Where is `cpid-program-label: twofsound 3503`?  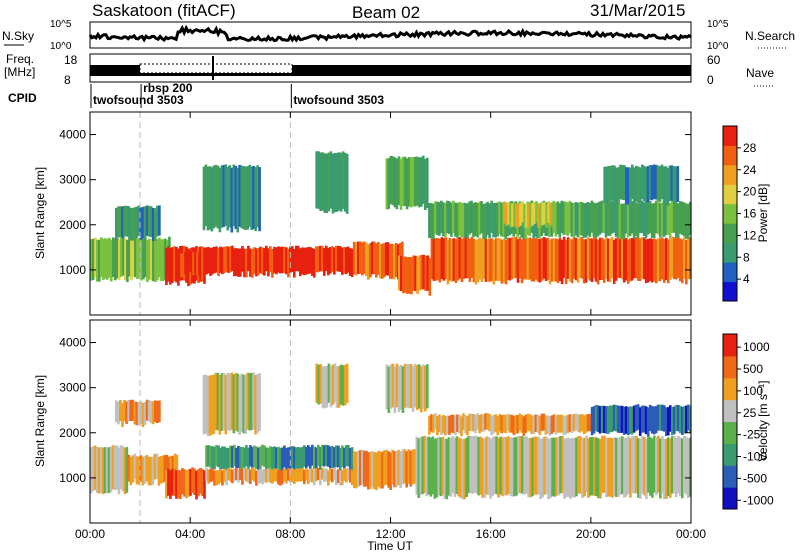 cpid-program-label: twofsound 3503 is located at coordinates (338, 100).